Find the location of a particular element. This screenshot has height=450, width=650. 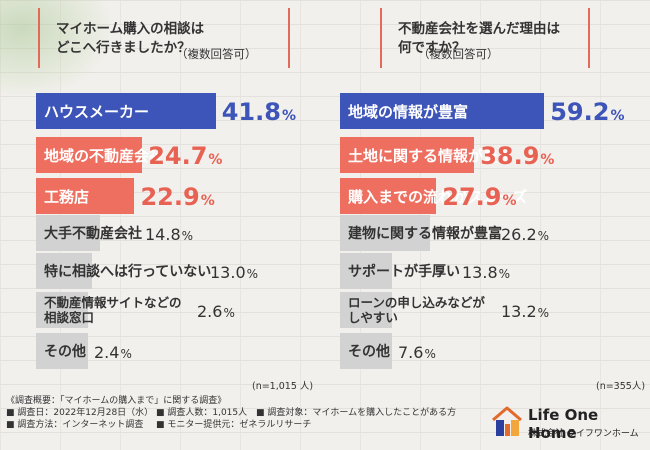

left-bar-value: 24.7% is located at coordinates (185, 156).